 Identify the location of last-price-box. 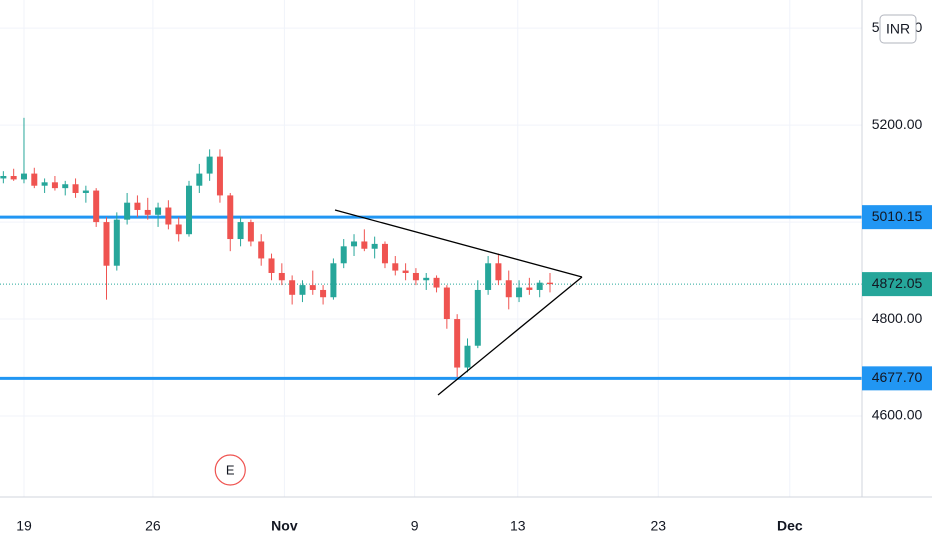
(897, 284).